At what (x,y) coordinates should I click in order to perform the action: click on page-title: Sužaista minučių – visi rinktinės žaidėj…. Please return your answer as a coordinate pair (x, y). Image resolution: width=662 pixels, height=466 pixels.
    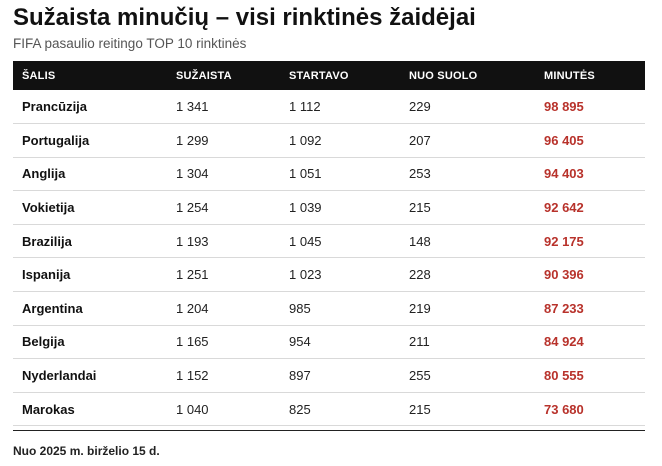
    Looking at the image, I should click on (244, 17).